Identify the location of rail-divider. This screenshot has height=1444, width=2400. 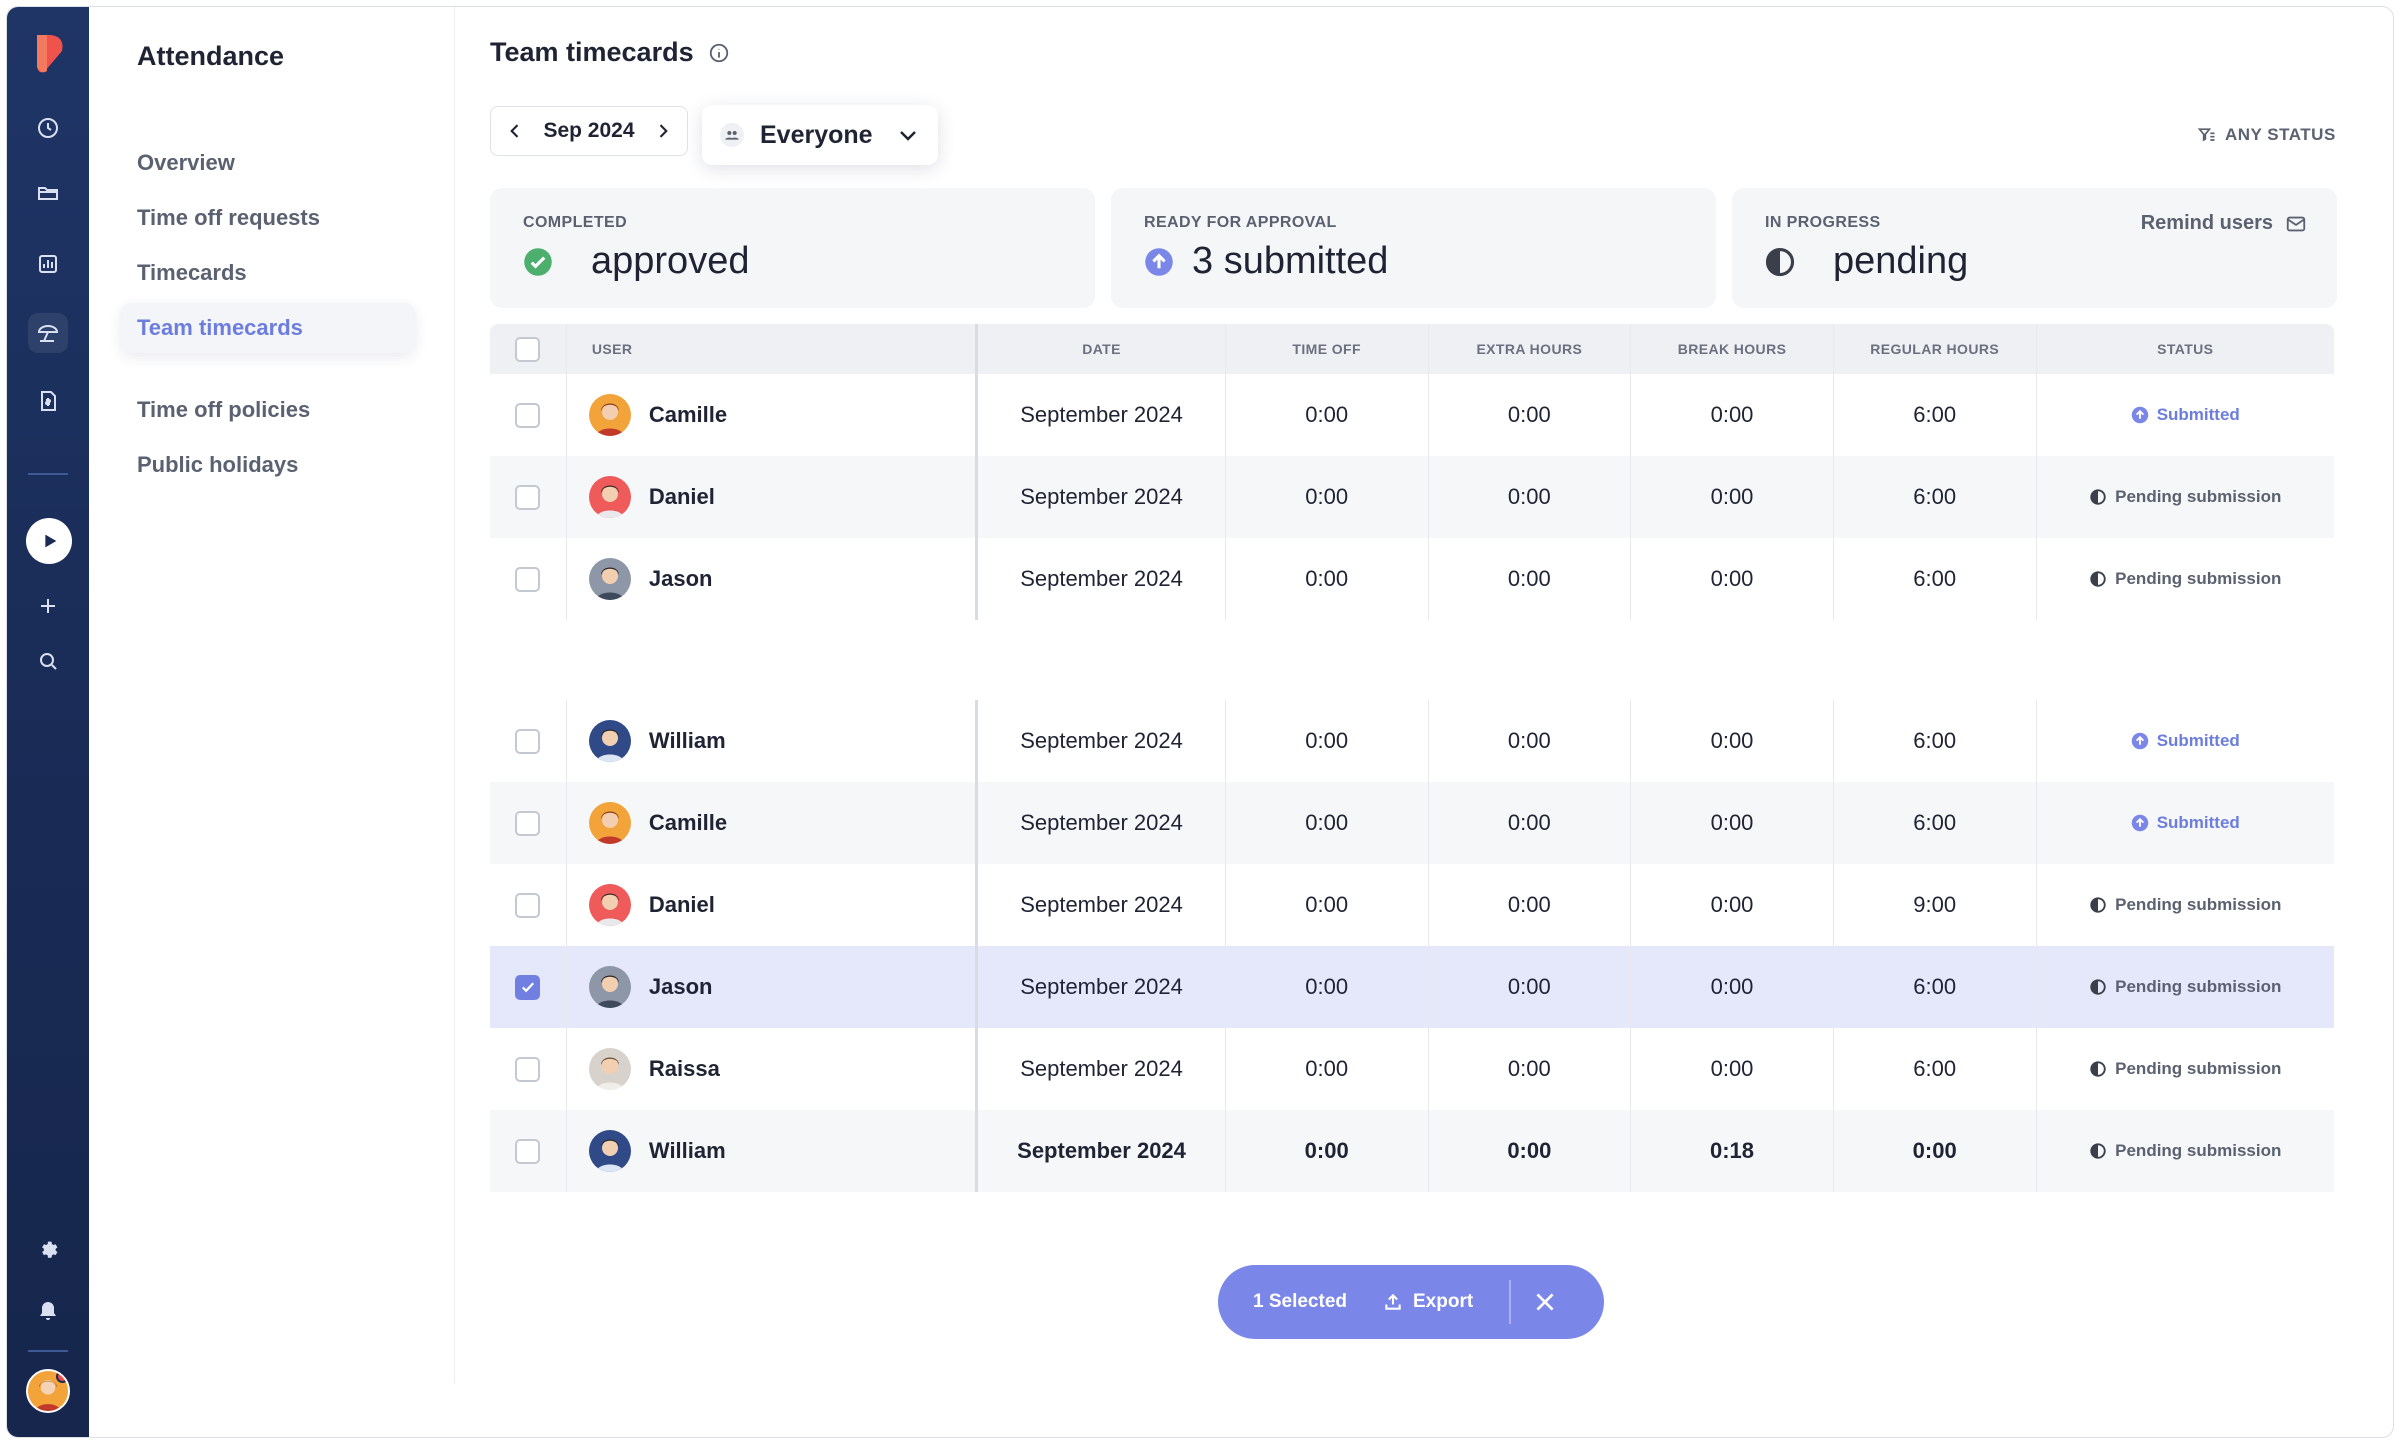
(48, 1351).